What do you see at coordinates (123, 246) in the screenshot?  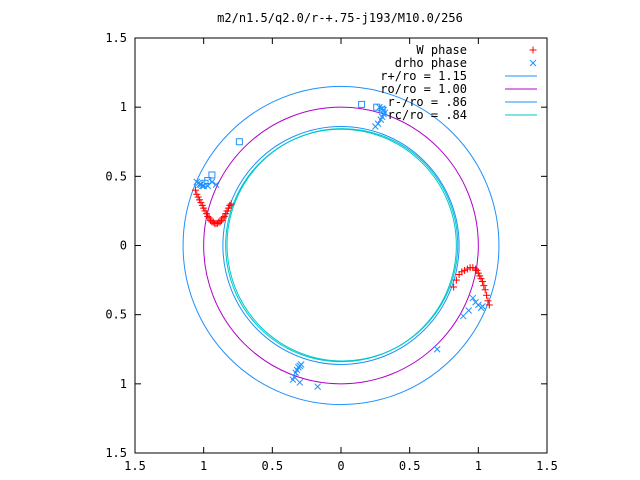 I see `y-tick-label: 0` at bounding box center [123, 246].